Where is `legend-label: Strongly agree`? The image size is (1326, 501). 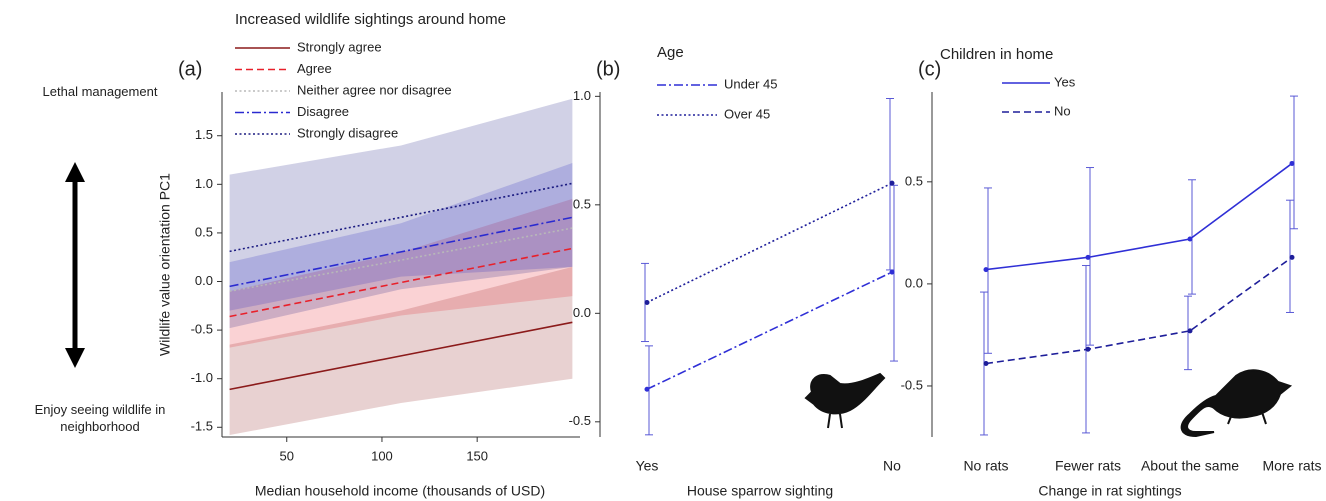 legend-label: Strongly agree is located at coordinates (339, 46).